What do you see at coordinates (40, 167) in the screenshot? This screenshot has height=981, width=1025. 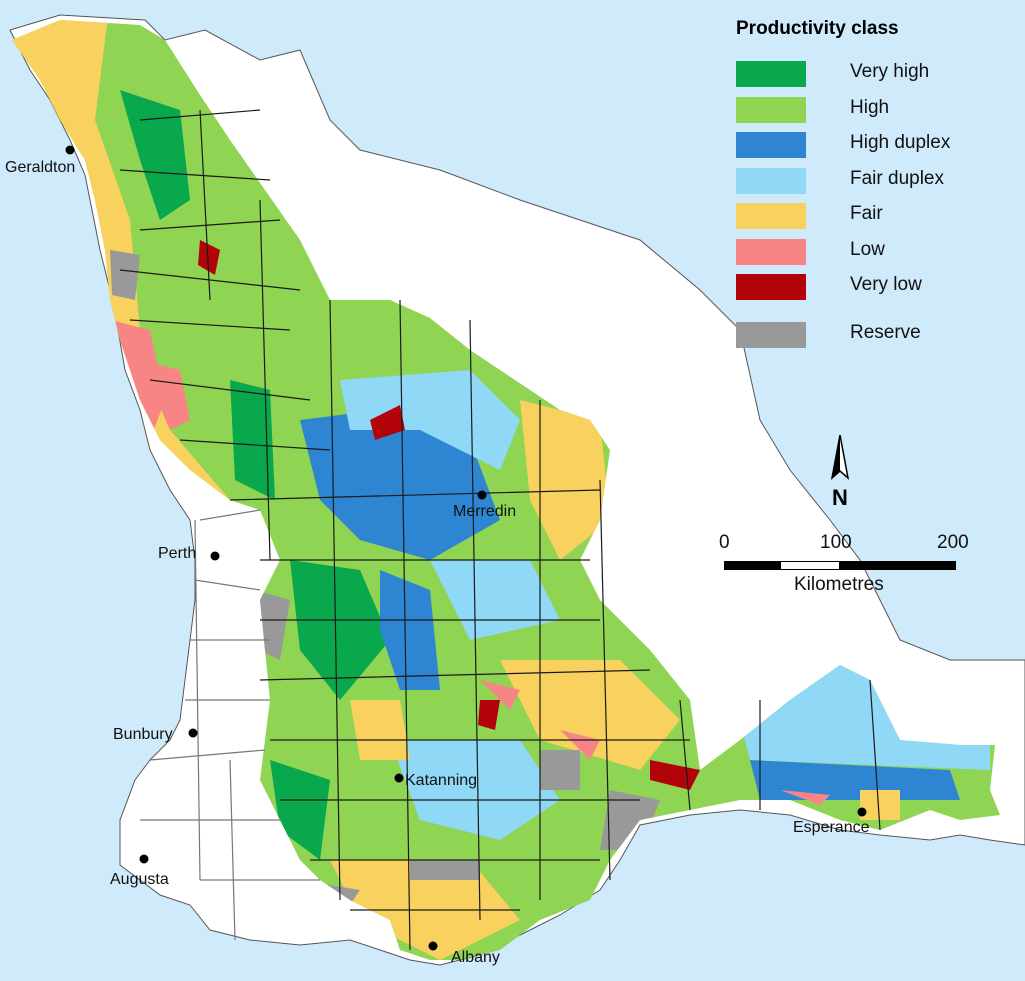 I see `town-label: Geraldton` at bounding box center [40, 167].